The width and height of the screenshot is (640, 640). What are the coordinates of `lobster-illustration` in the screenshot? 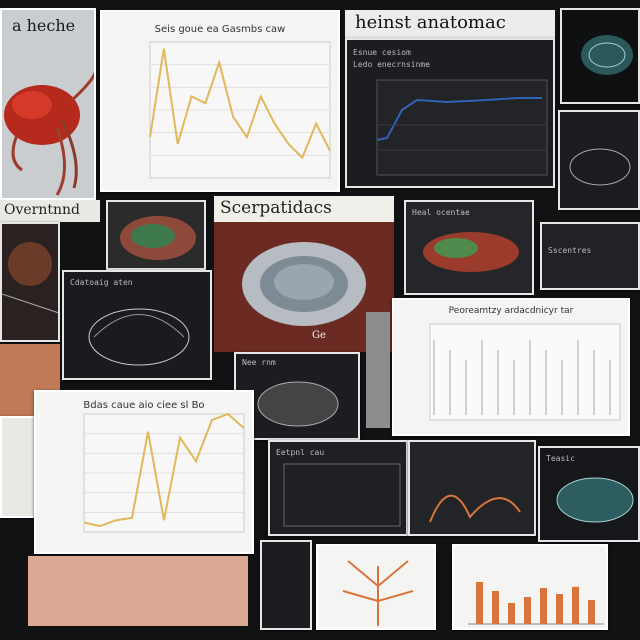 It's located at (49, 105).